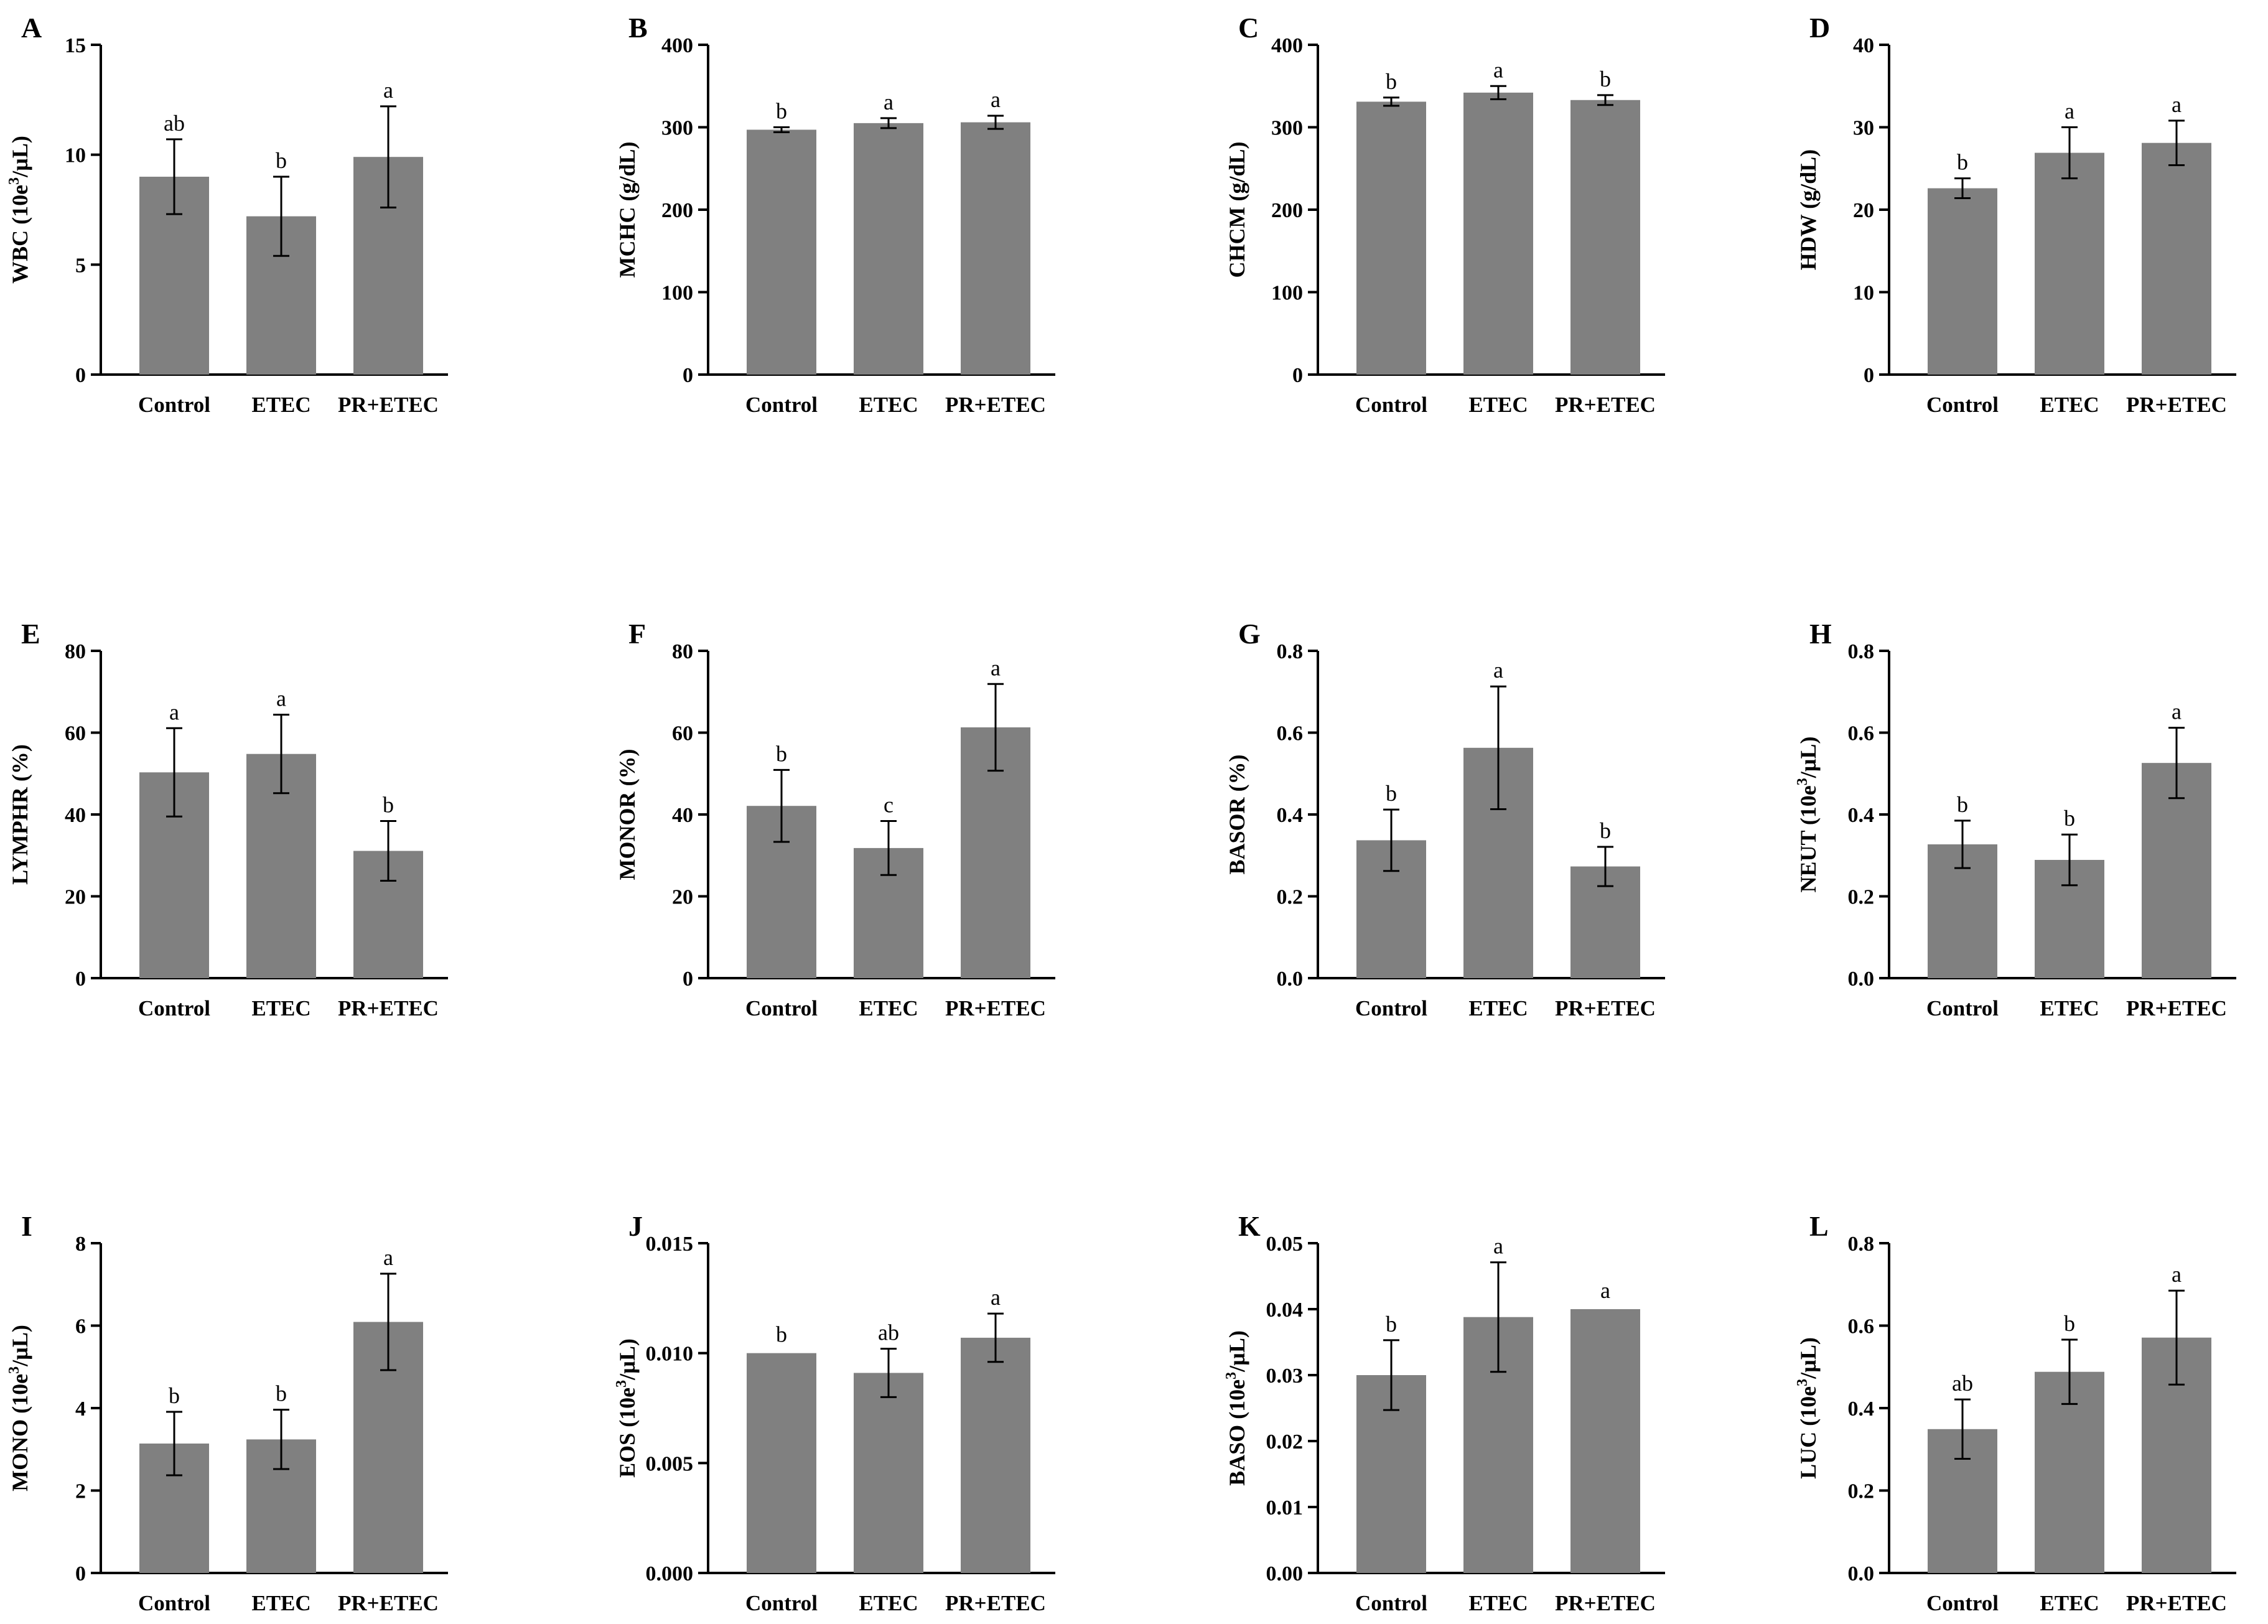 This screenshot has height=1624, width=2268. I want to click on y-axis-title-main: LYMPHR (%), so click(19, 814).